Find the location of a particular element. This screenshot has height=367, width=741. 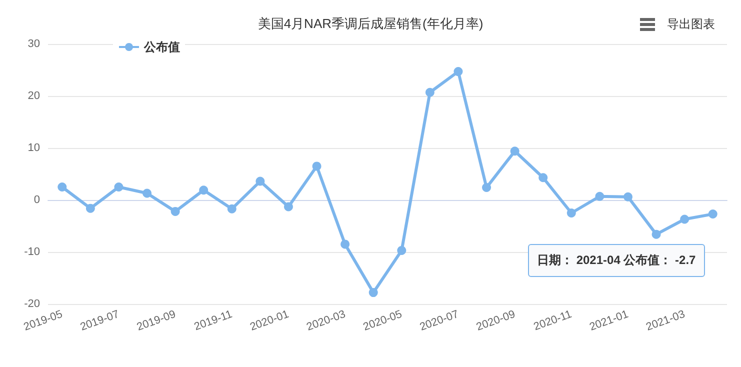

tooltip: 日期： 2021-04 公布值： -2.7 is located at coordinates (616, 260).